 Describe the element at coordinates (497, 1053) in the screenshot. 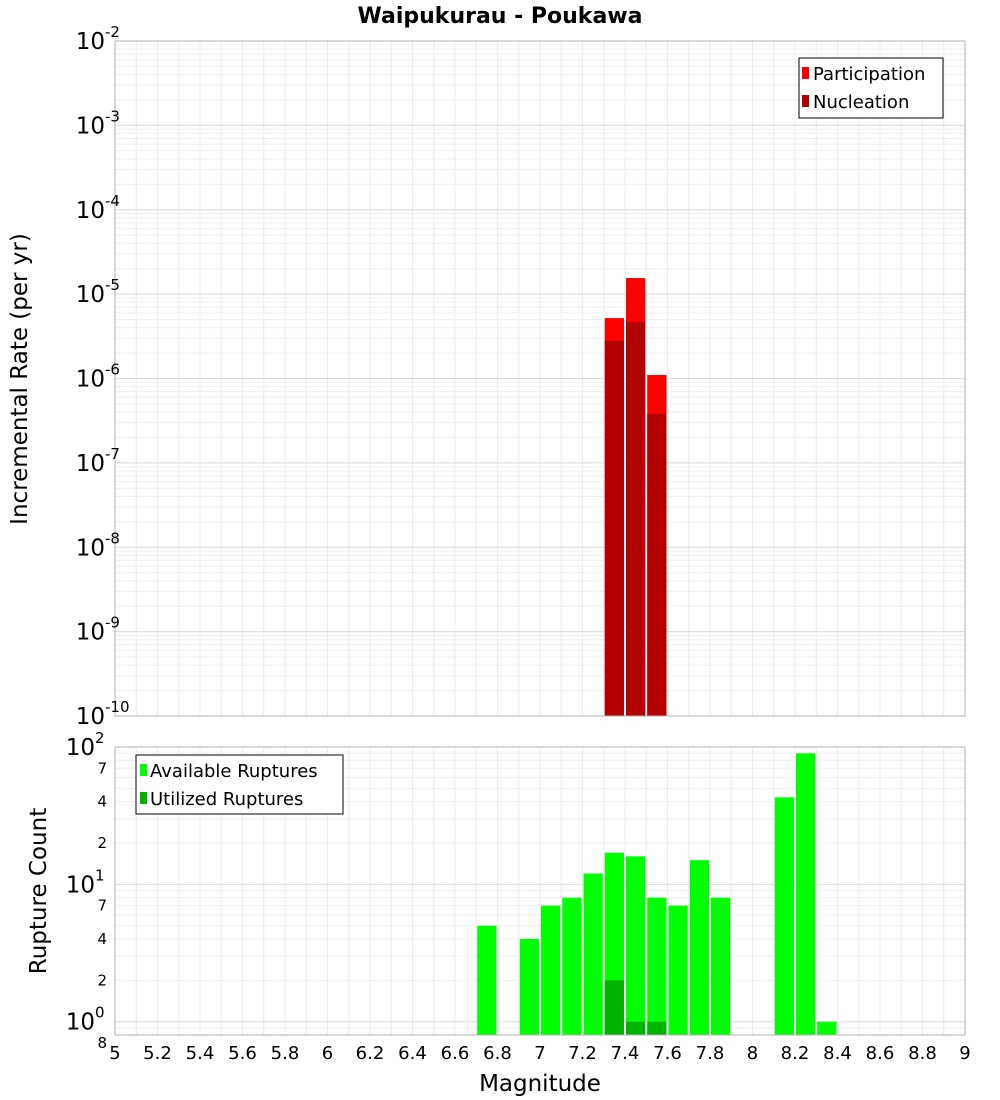

I see `x-tick-label: 6.8` at that location.